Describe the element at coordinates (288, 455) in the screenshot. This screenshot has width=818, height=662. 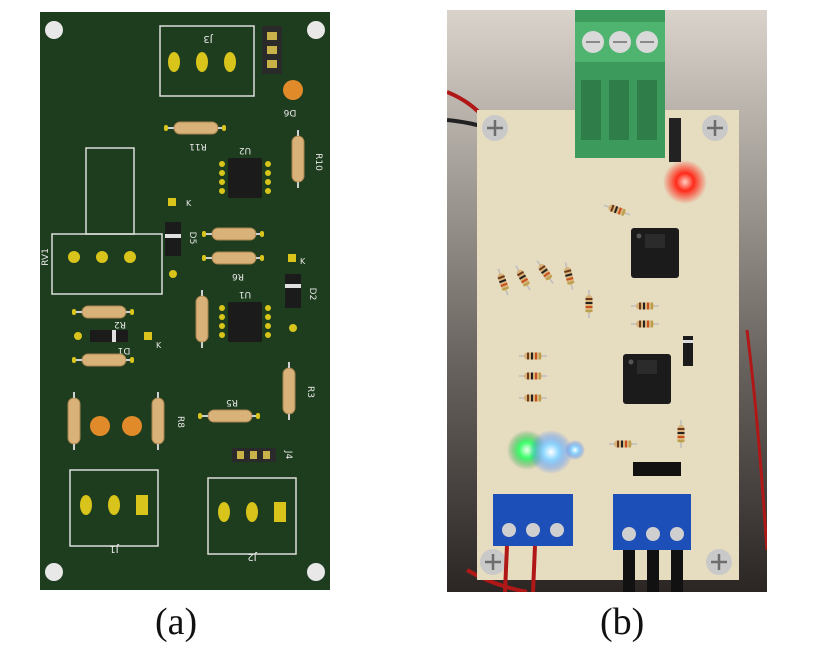
I see `j4-label: J4` at that location.